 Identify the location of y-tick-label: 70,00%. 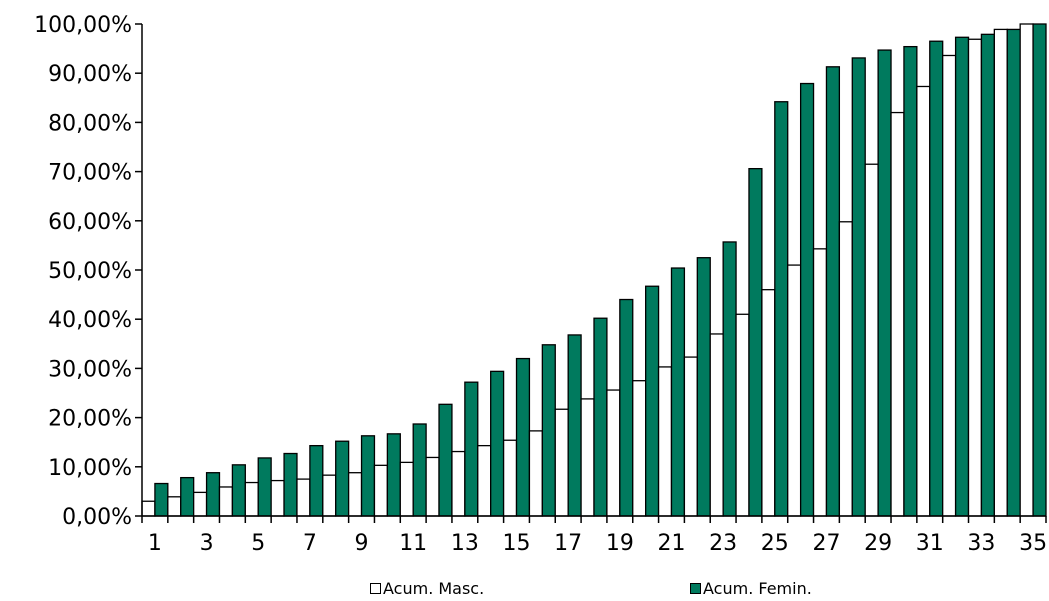
(90, 173).